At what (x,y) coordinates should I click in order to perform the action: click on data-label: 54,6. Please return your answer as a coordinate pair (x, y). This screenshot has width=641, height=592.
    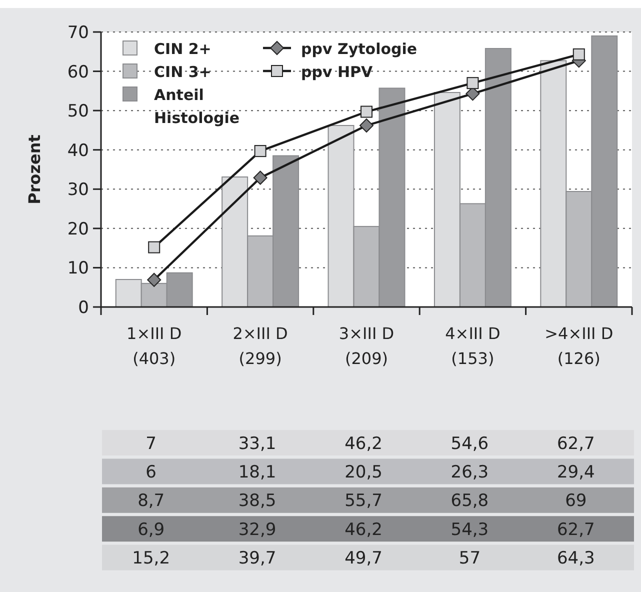
    Looking at the image, I should click on (469, 444).